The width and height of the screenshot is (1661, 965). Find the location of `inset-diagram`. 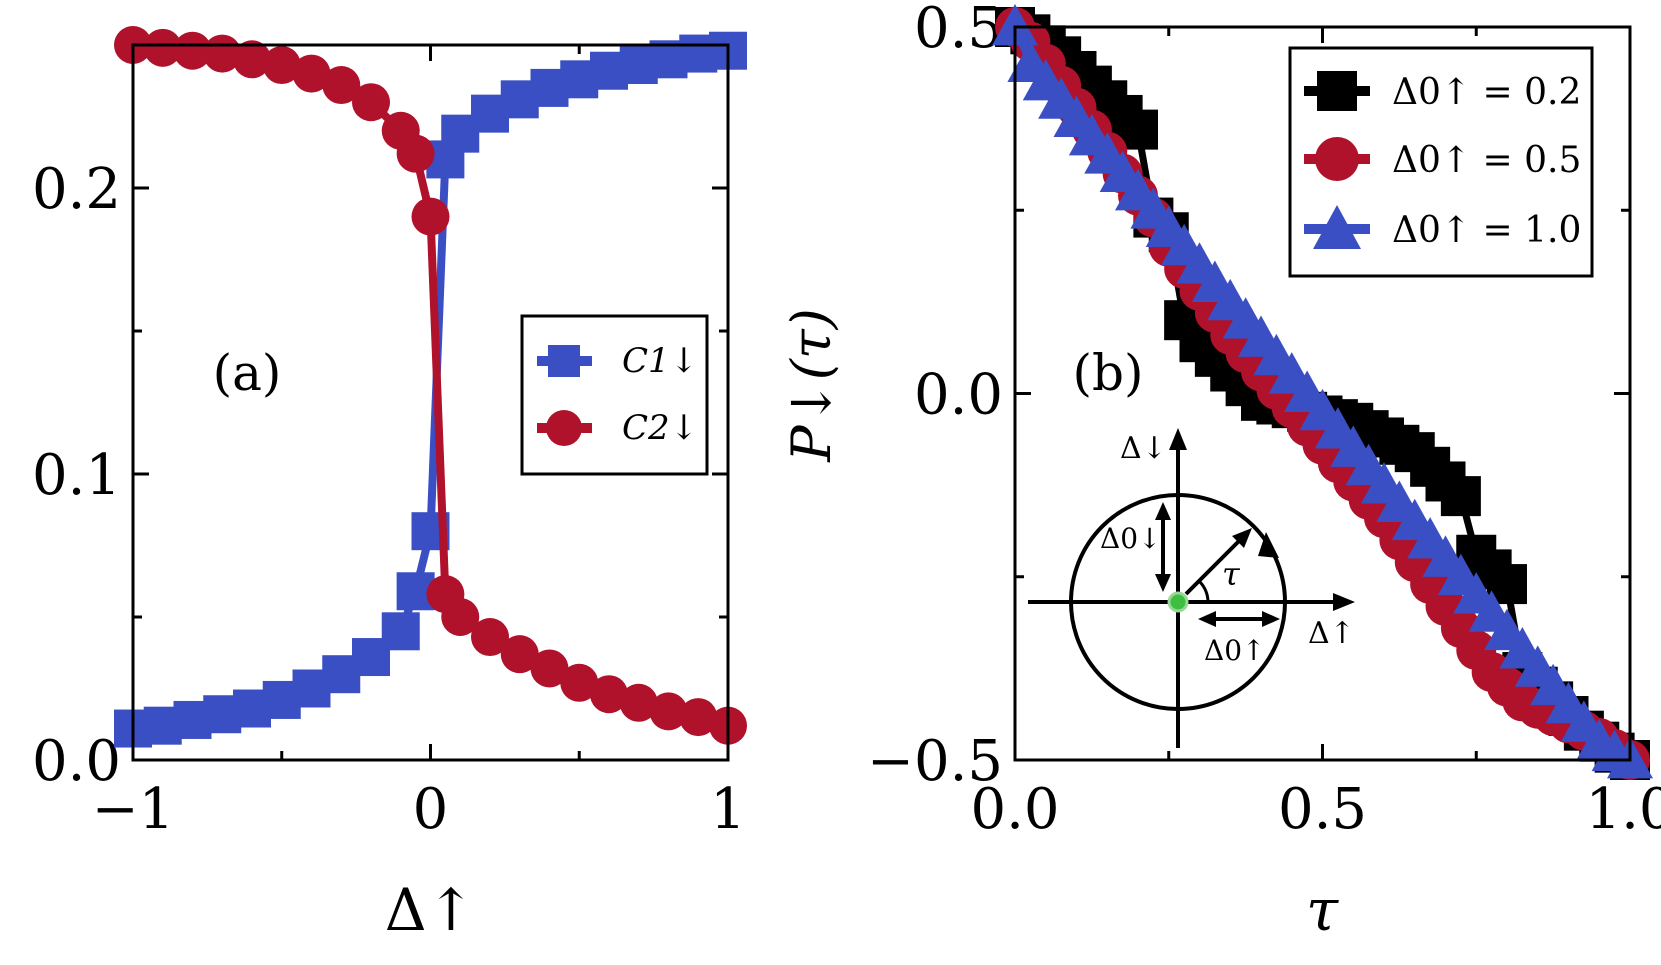

inset-diagram is located at coordinates (1191, 588).